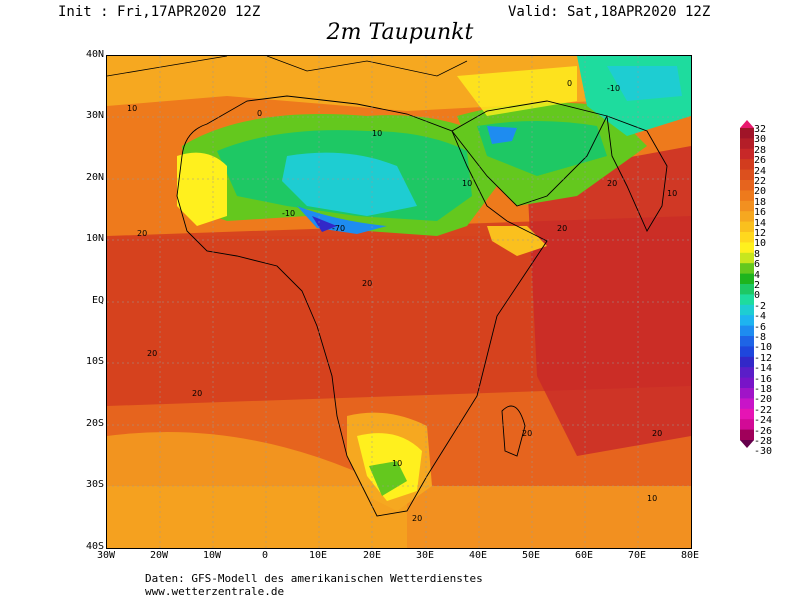  What do you see at coordinates (644, 83) in the screenshot?
I see `iran-cyan` at bounding box center [644, 83].